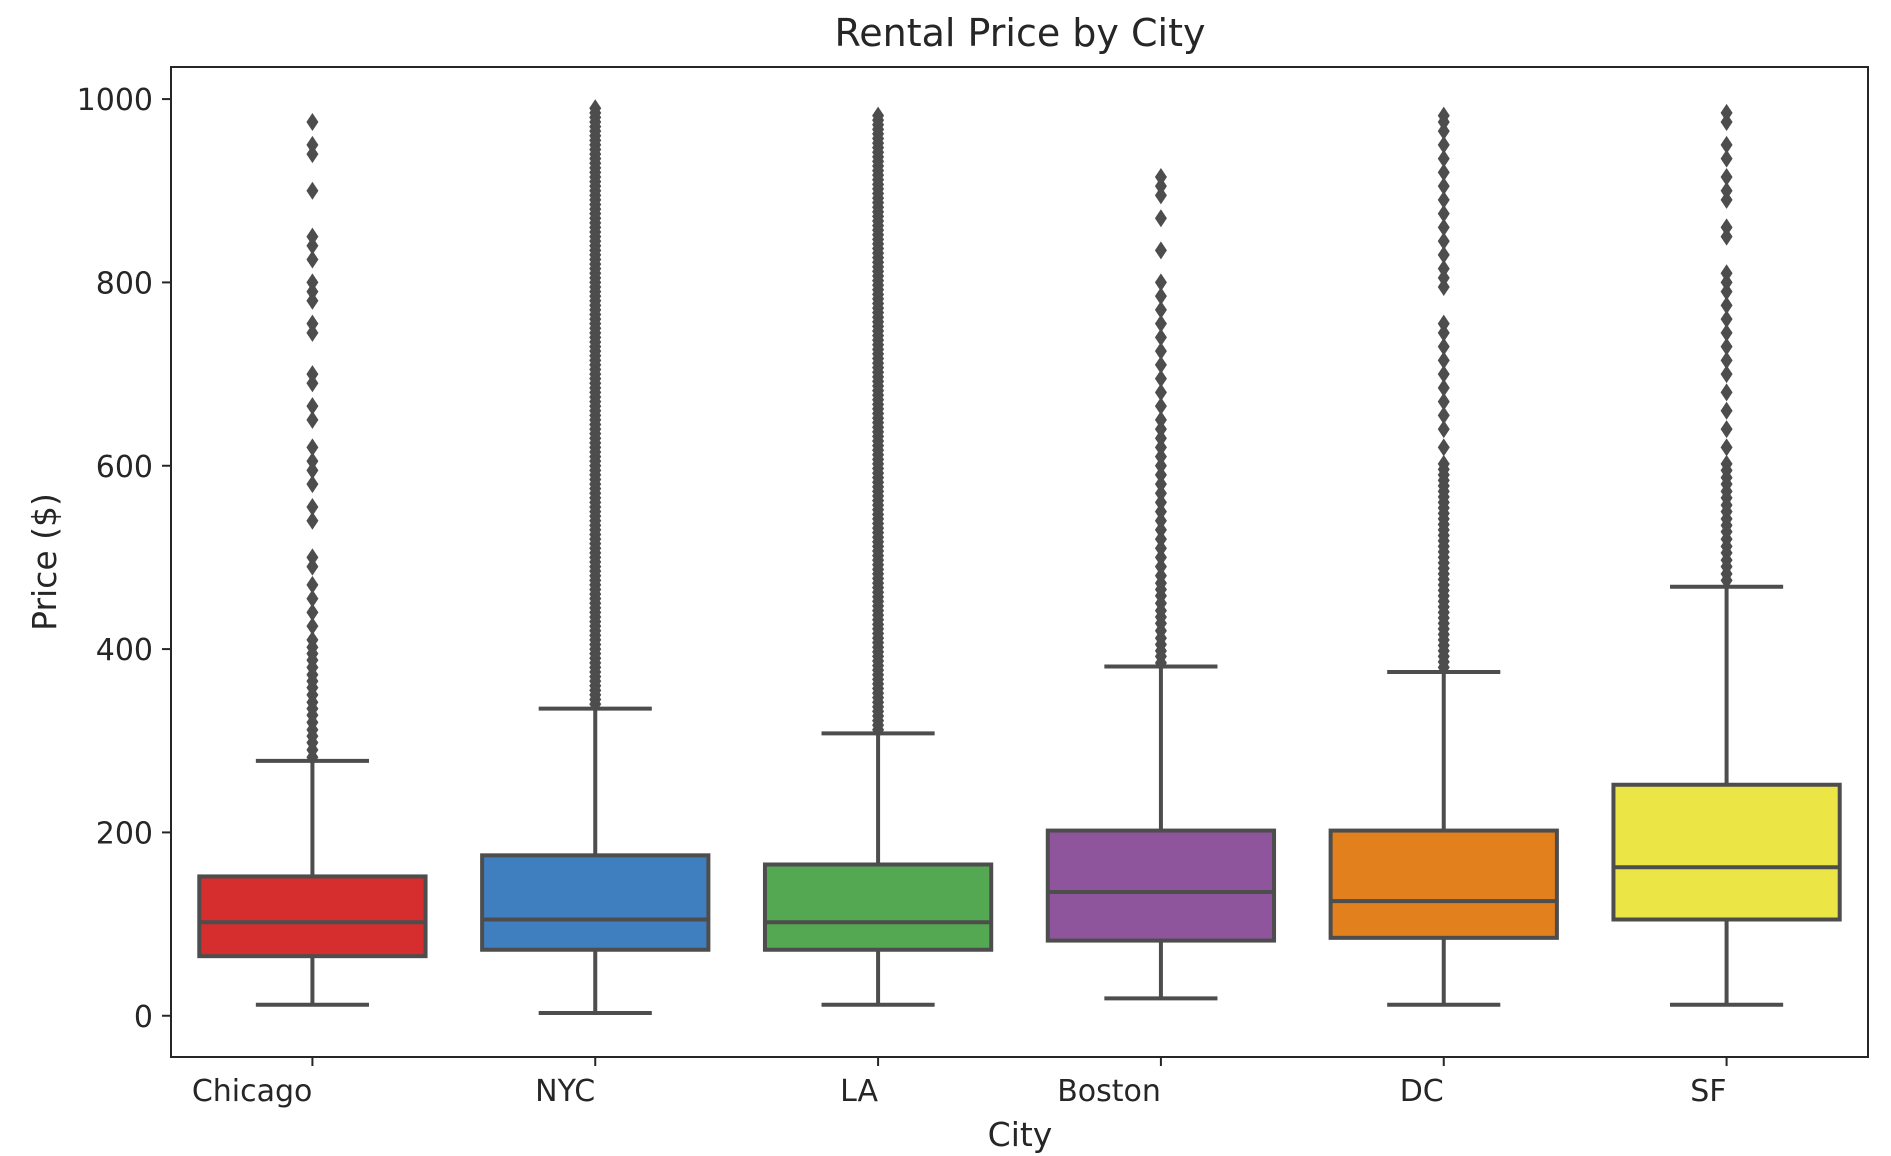 This screenshot has height=1156, width=1891. What do you see at coordinates (1020, 33) in the screenshot?
I see `chart-title: Rental Price by City` at bounding box center [1020, 33].